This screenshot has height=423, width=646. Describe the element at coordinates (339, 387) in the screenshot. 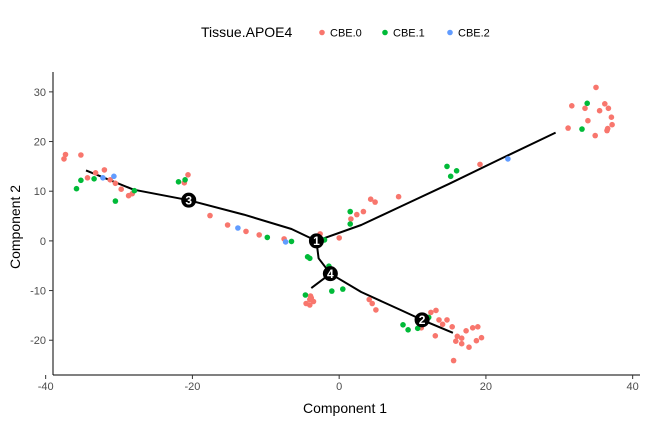

I see `x-tick-label: 0` at that location.